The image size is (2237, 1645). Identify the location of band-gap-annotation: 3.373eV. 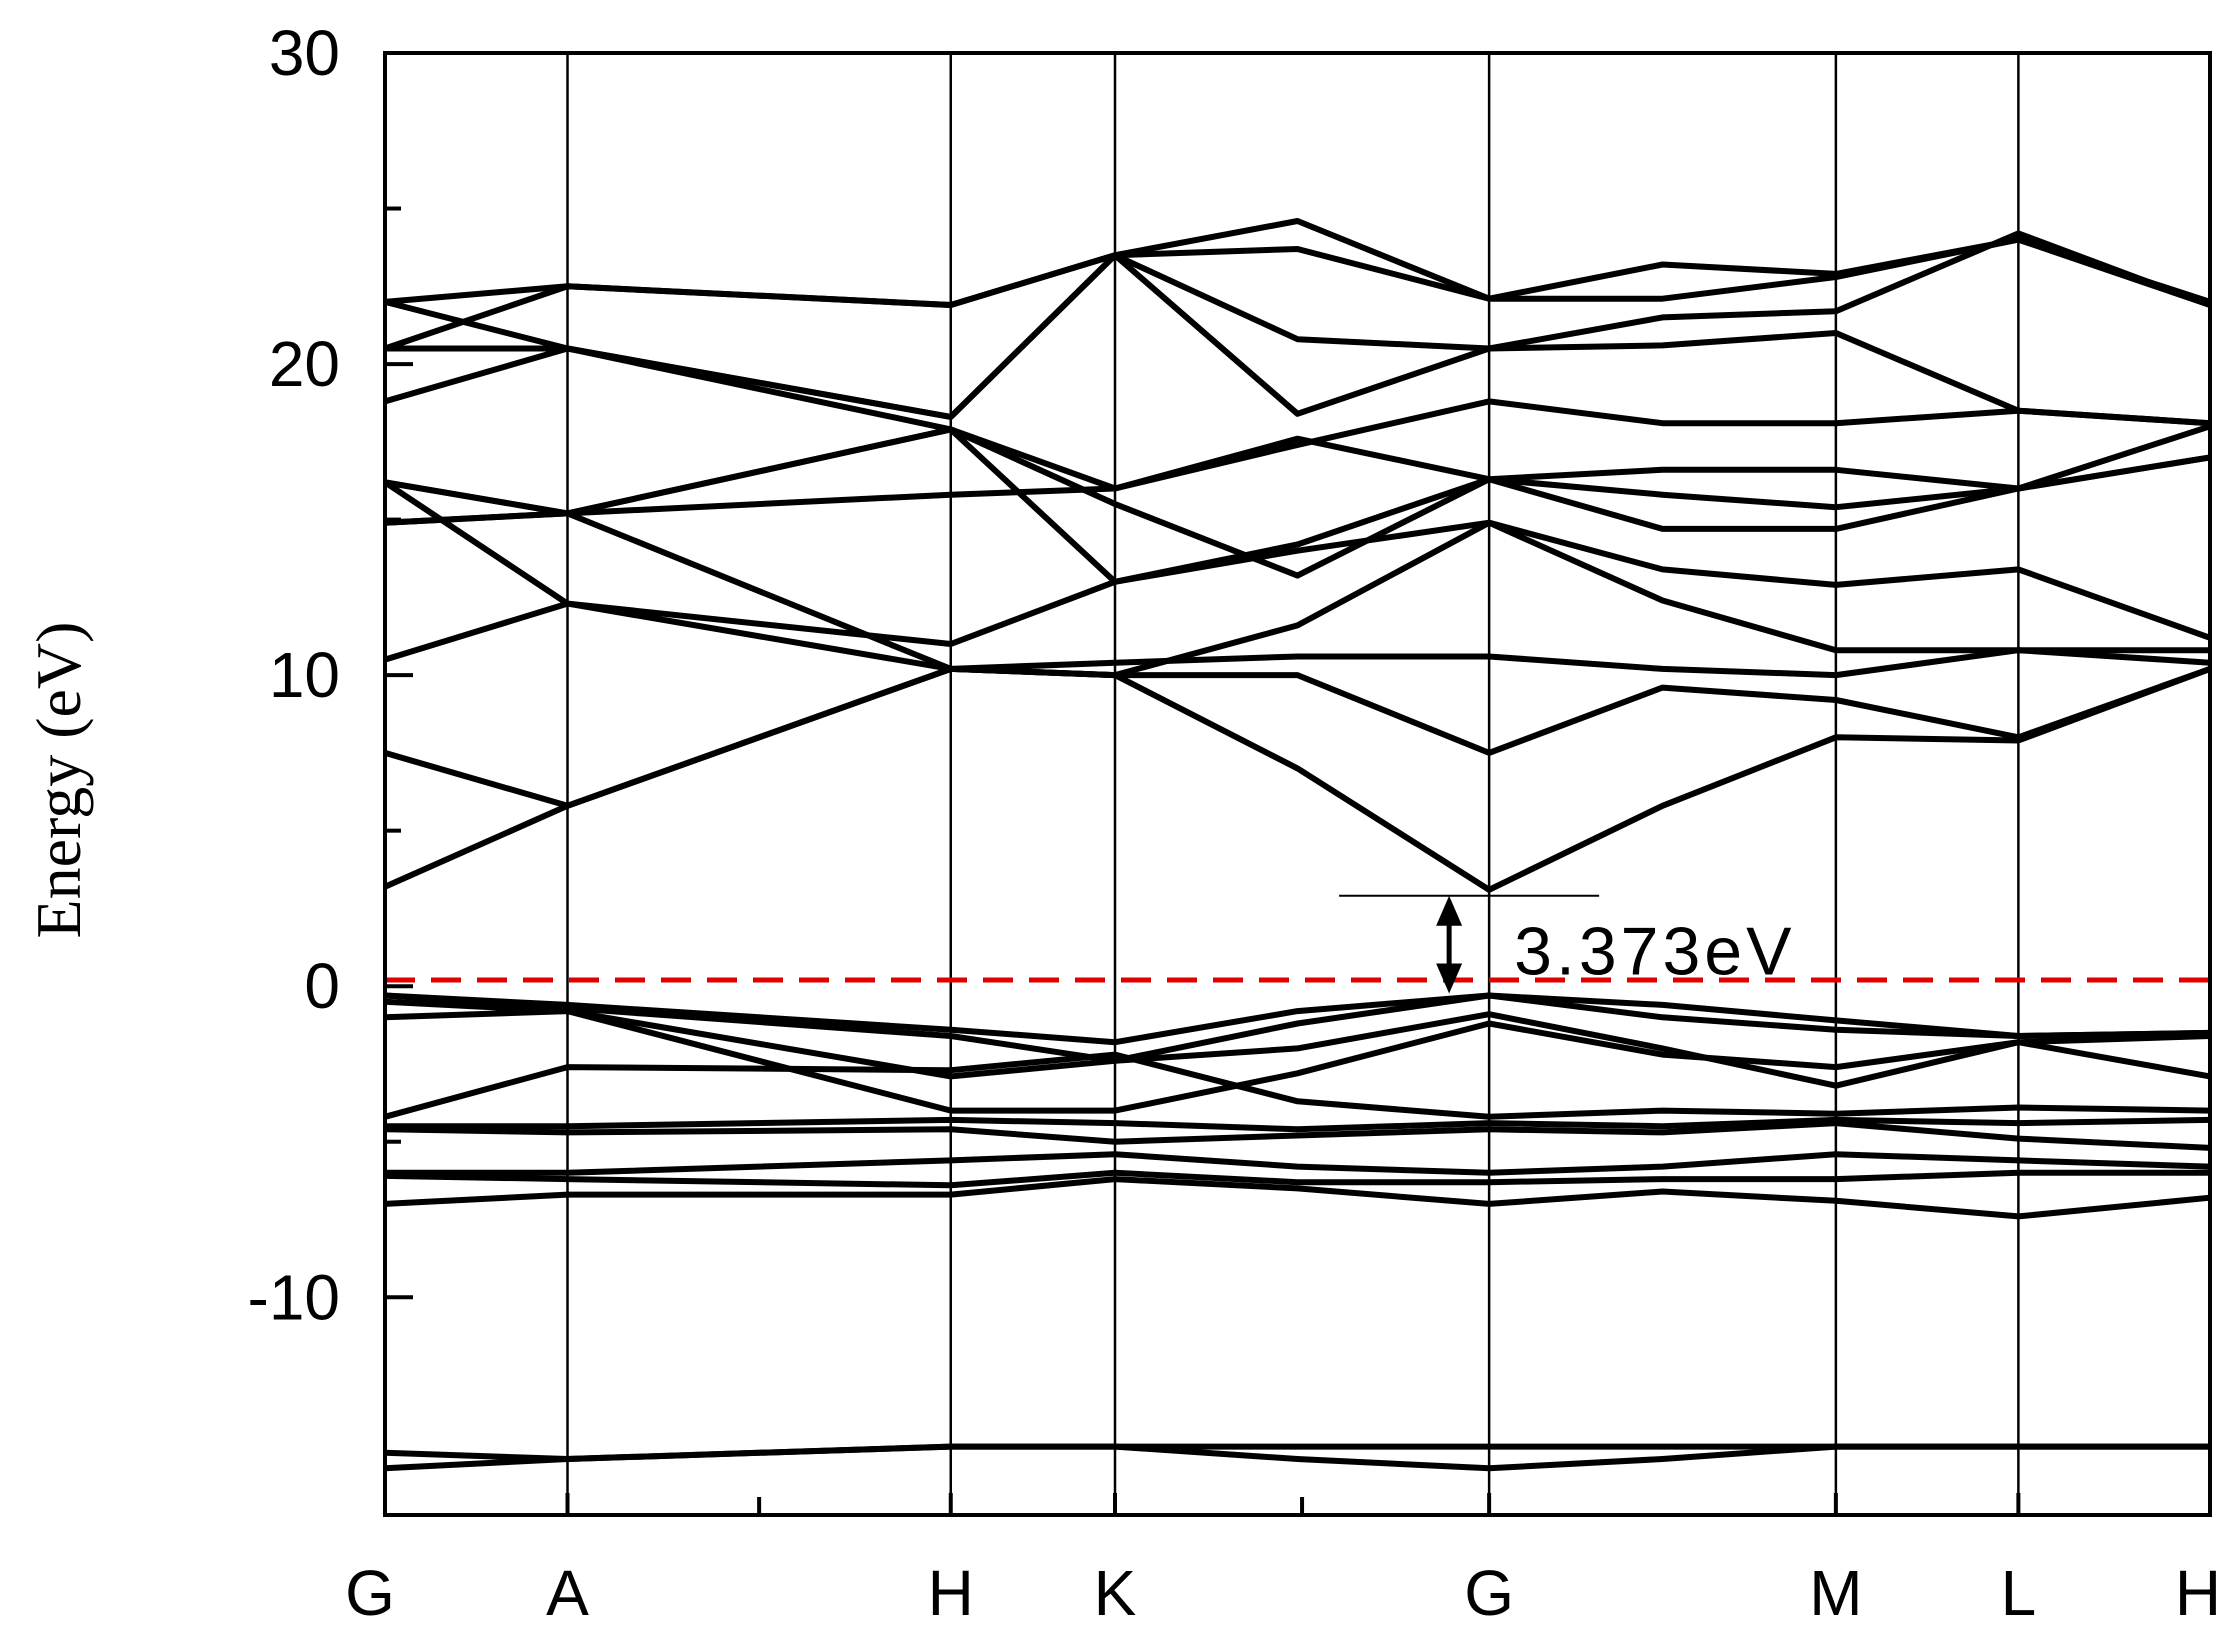
(1567, 944).